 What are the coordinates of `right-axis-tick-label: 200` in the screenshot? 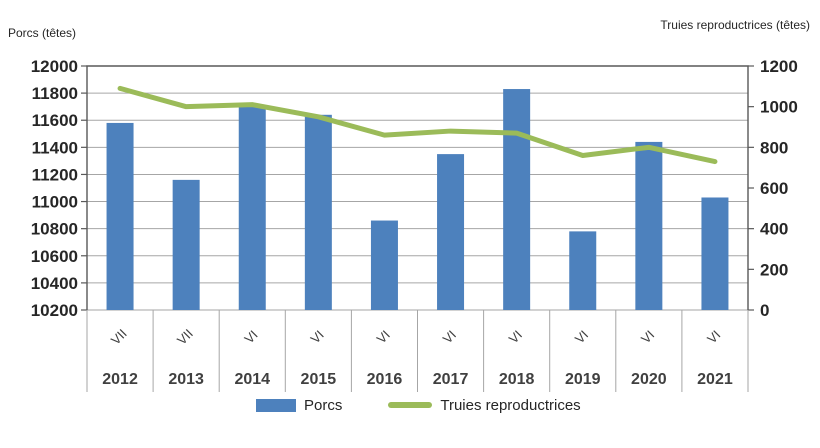 It's located at (774, 269).